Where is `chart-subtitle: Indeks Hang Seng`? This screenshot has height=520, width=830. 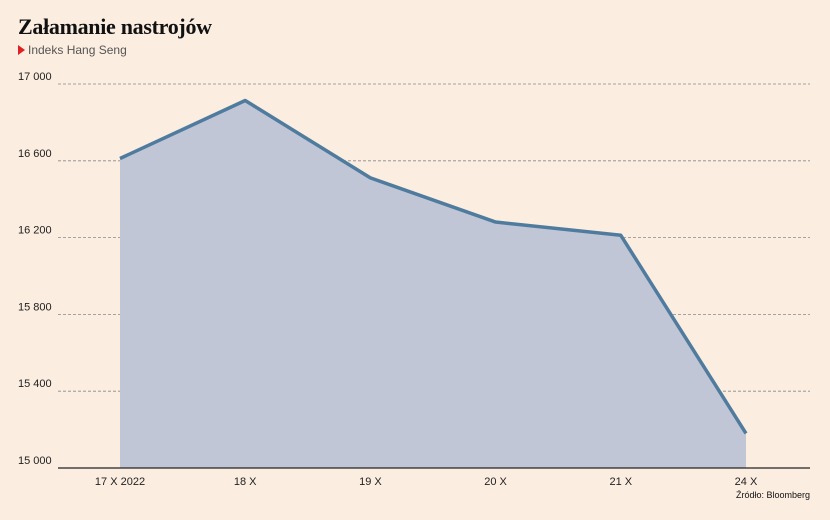
chart-subtitle: Indeks Hang Seng is located at coordinates (72, 50).